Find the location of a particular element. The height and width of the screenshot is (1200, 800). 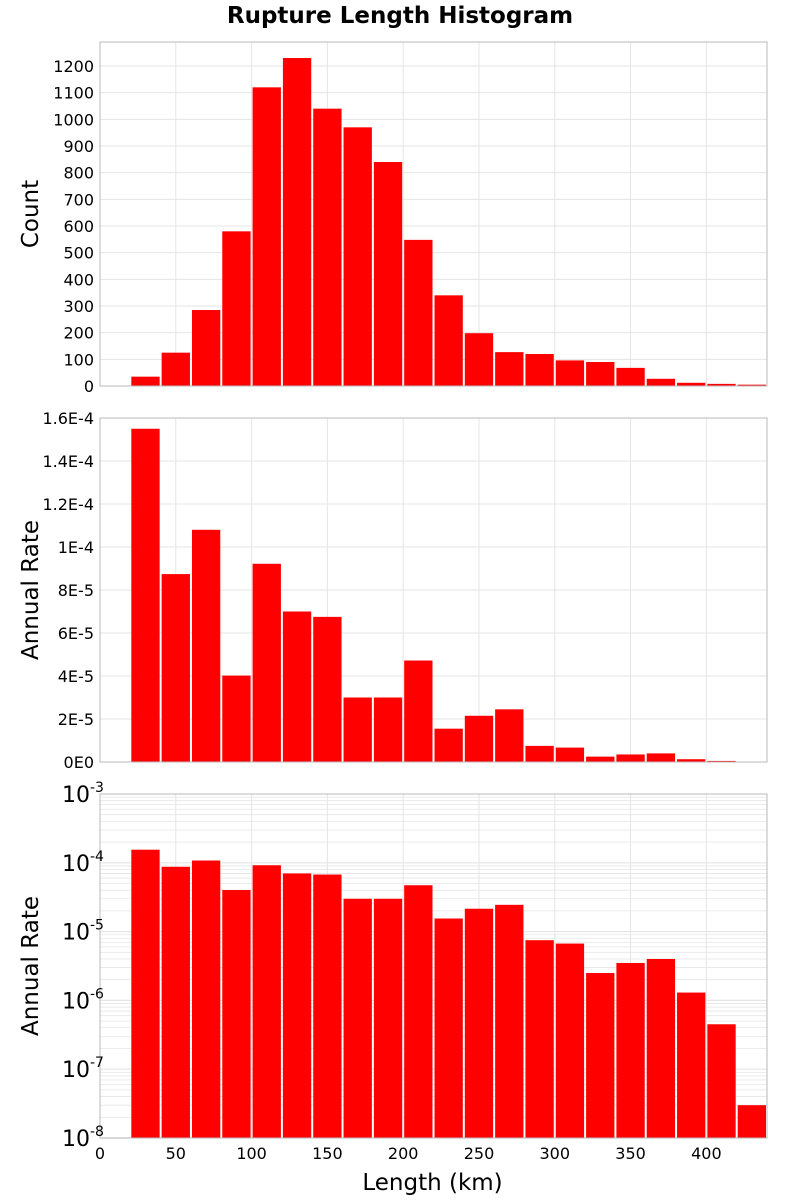

x-tick-labels: 0 50 100 150 200 250 300 350 400 is located at coordinates (408, 1153).